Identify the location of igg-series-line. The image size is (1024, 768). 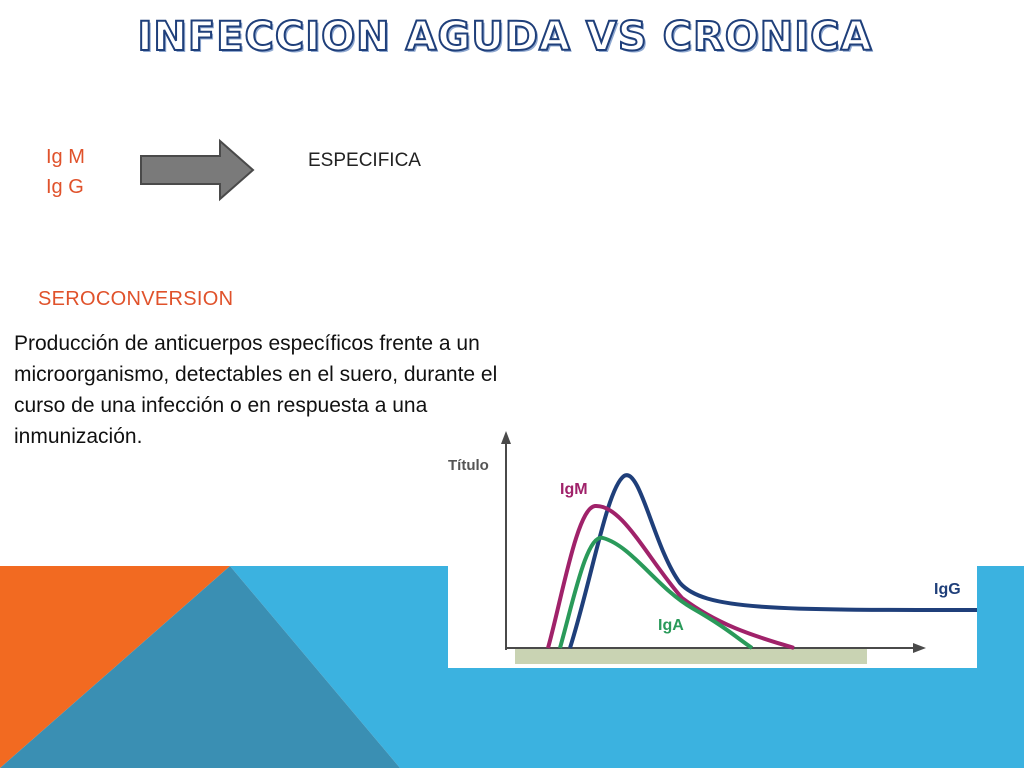
(772, 561).